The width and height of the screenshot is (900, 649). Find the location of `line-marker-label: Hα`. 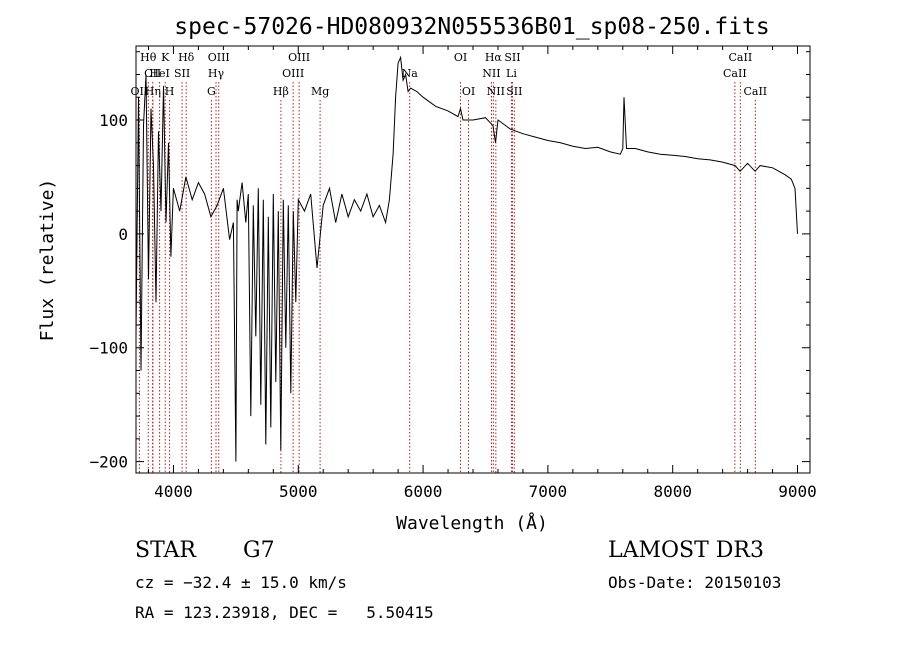

line-marker-label: Hα is located at coordinates (494, 57).